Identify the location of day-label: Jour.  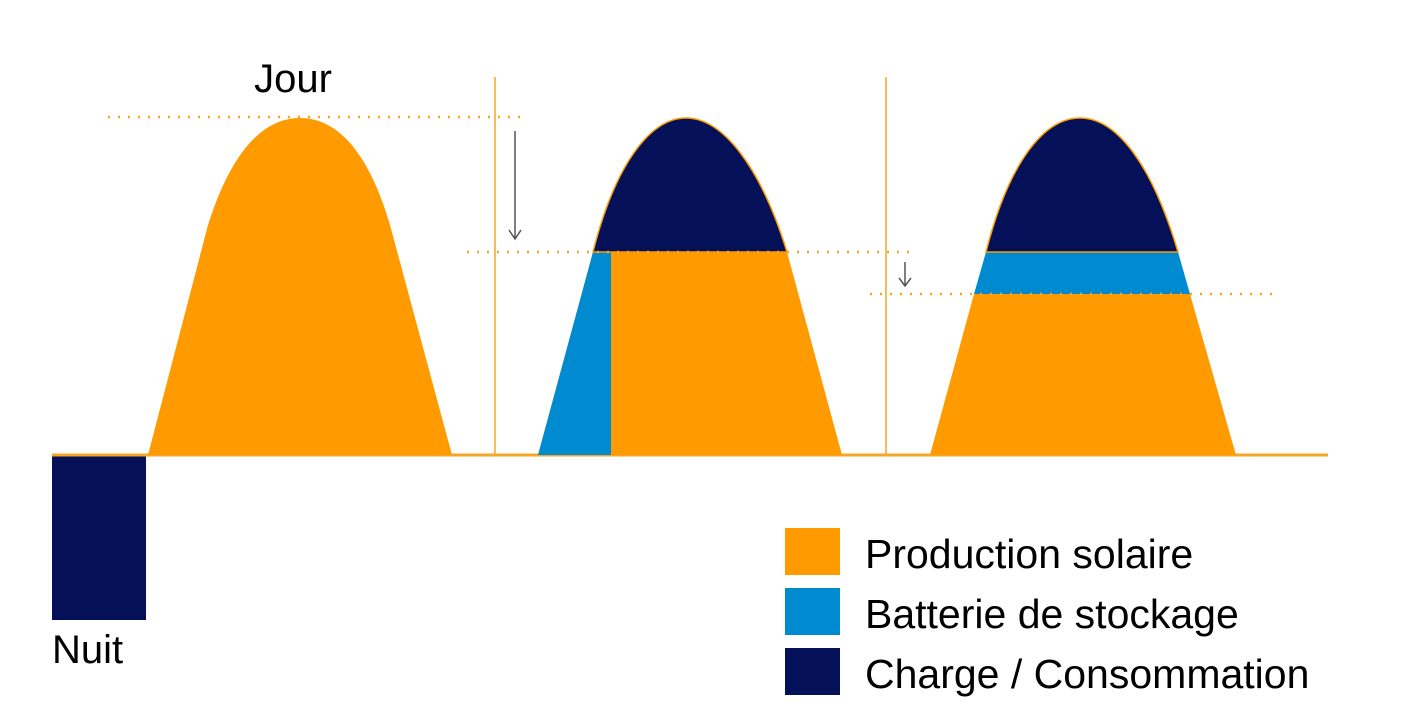
(293, 79).